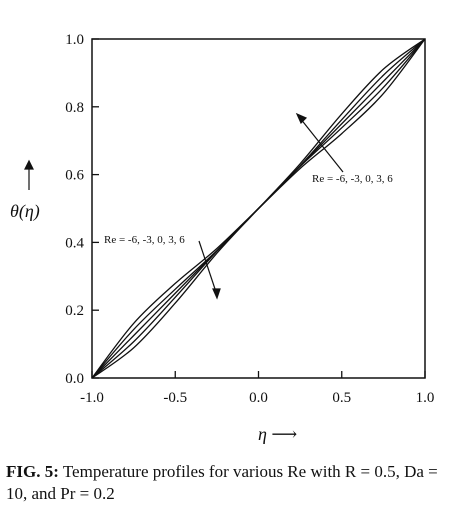 The image size is (456, 519). I want to click on x-axis-title: η ⟶, so click(277, 434).